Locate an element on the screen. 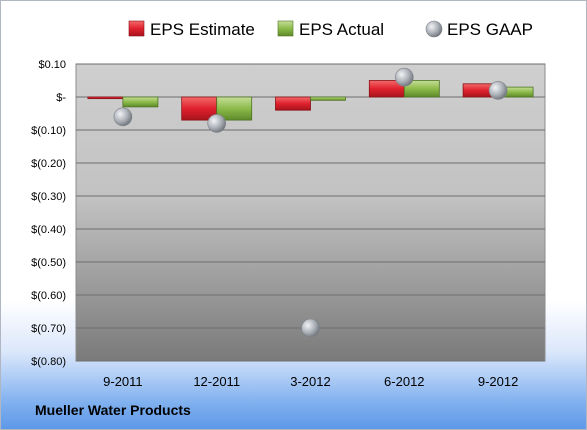 This screenshot has height=430, width=587. x-tick-label: 9-2011 is located at coordinates (123, 381).